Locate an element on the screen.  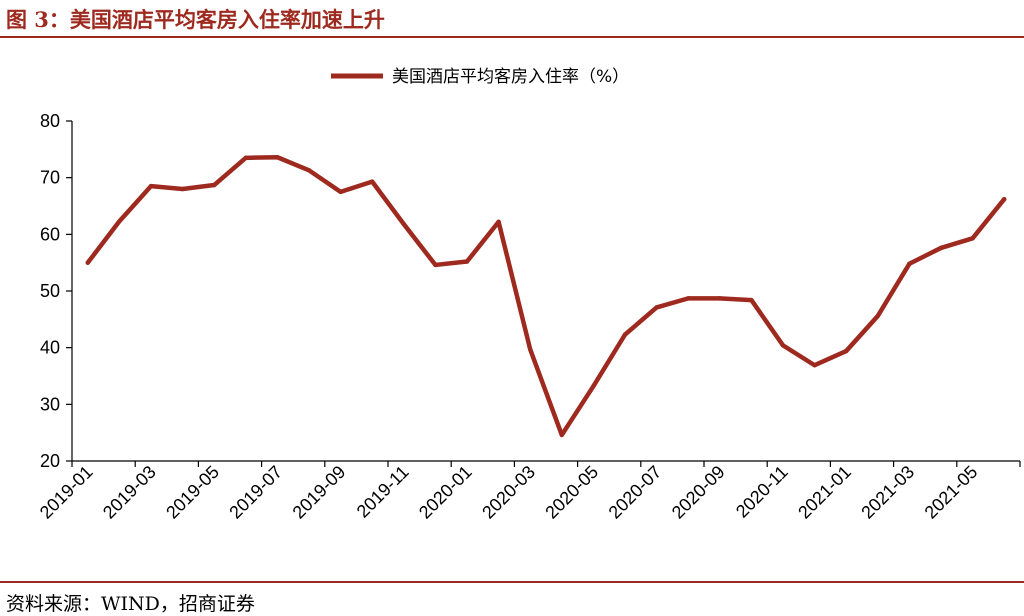
legend: 美国酒店平均客房入住率（%） is located at coordinates (480, 77).